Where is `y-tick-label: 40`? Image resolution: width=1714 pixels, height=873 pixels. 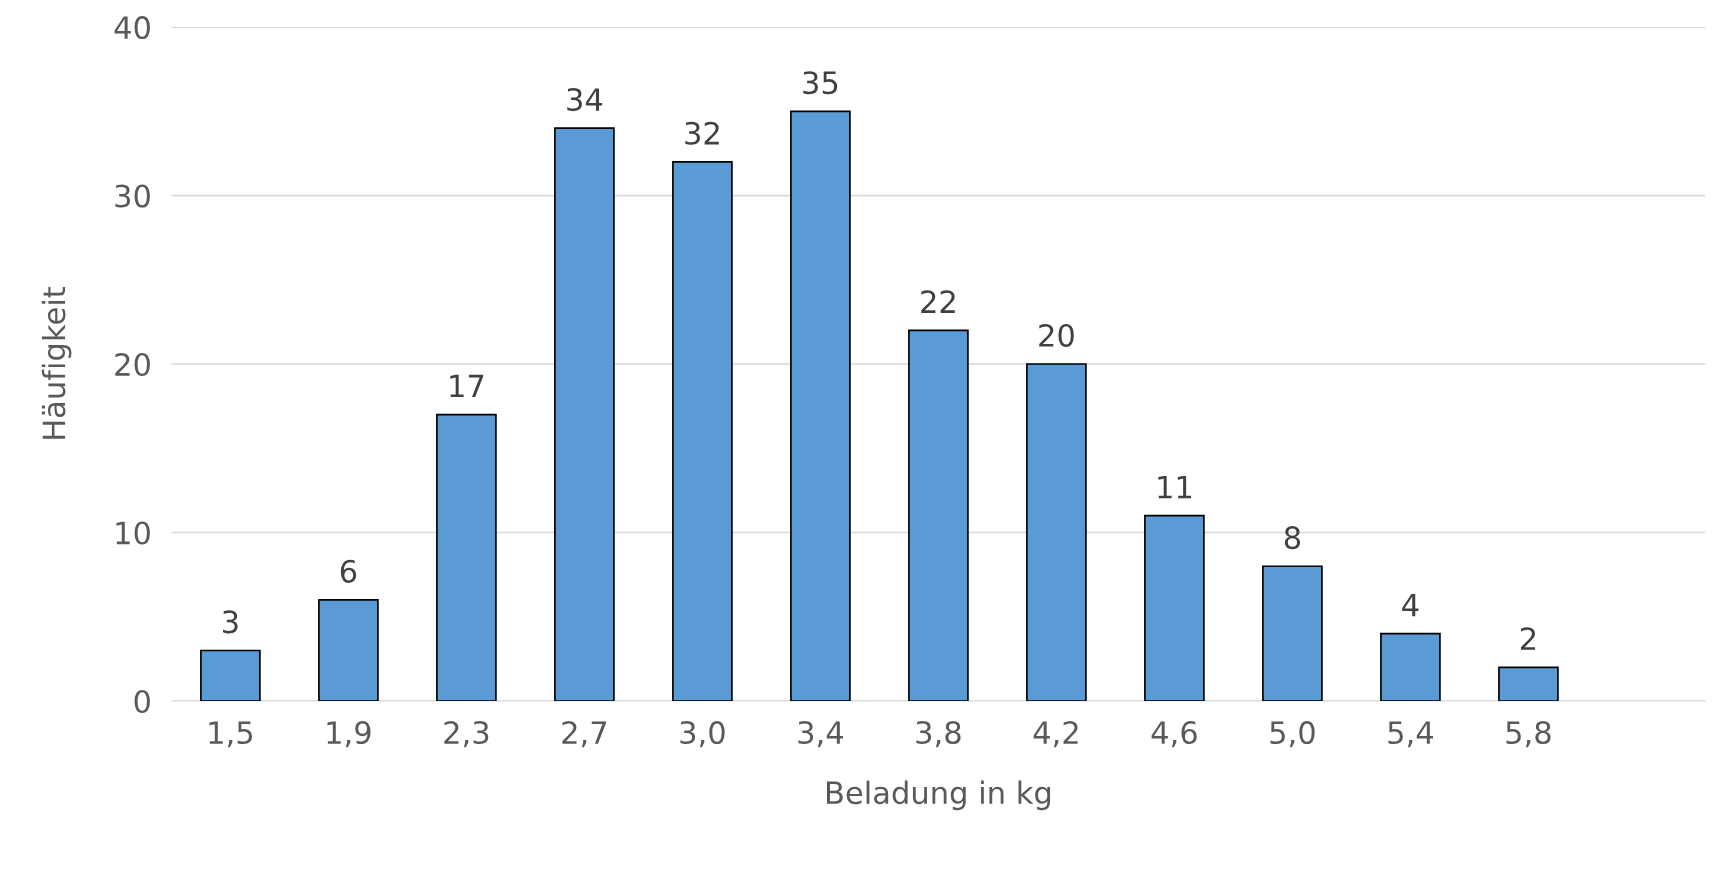
y-tick-label: 40 is located at coordinates (132, 27).